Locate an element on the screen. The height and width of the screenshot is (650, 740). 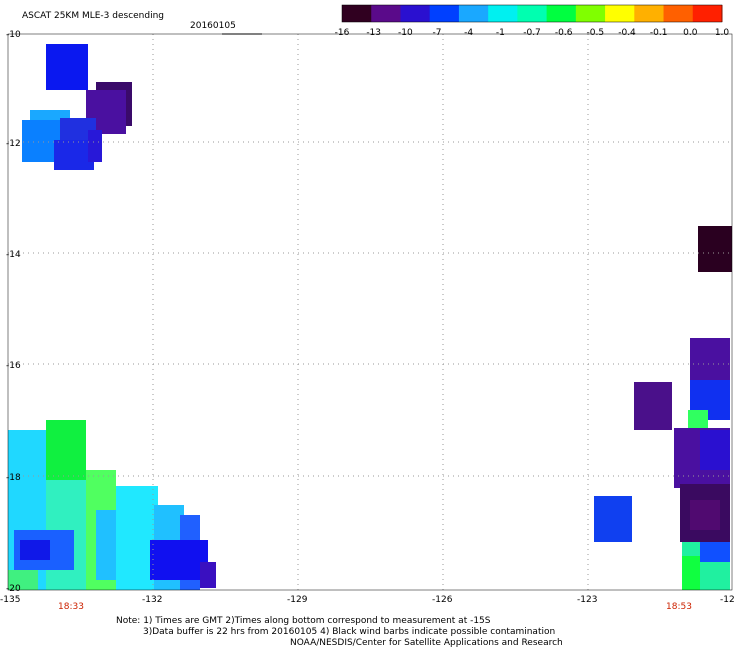
colorbar-label: -16 is located at coordinates (342, 33).